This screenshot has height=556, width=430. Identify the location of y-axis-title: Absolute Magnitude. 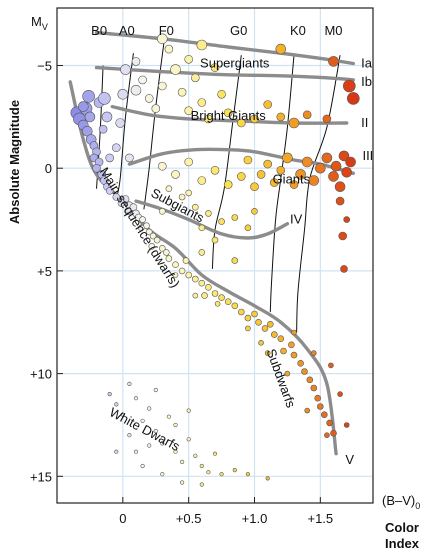
(14, 162).